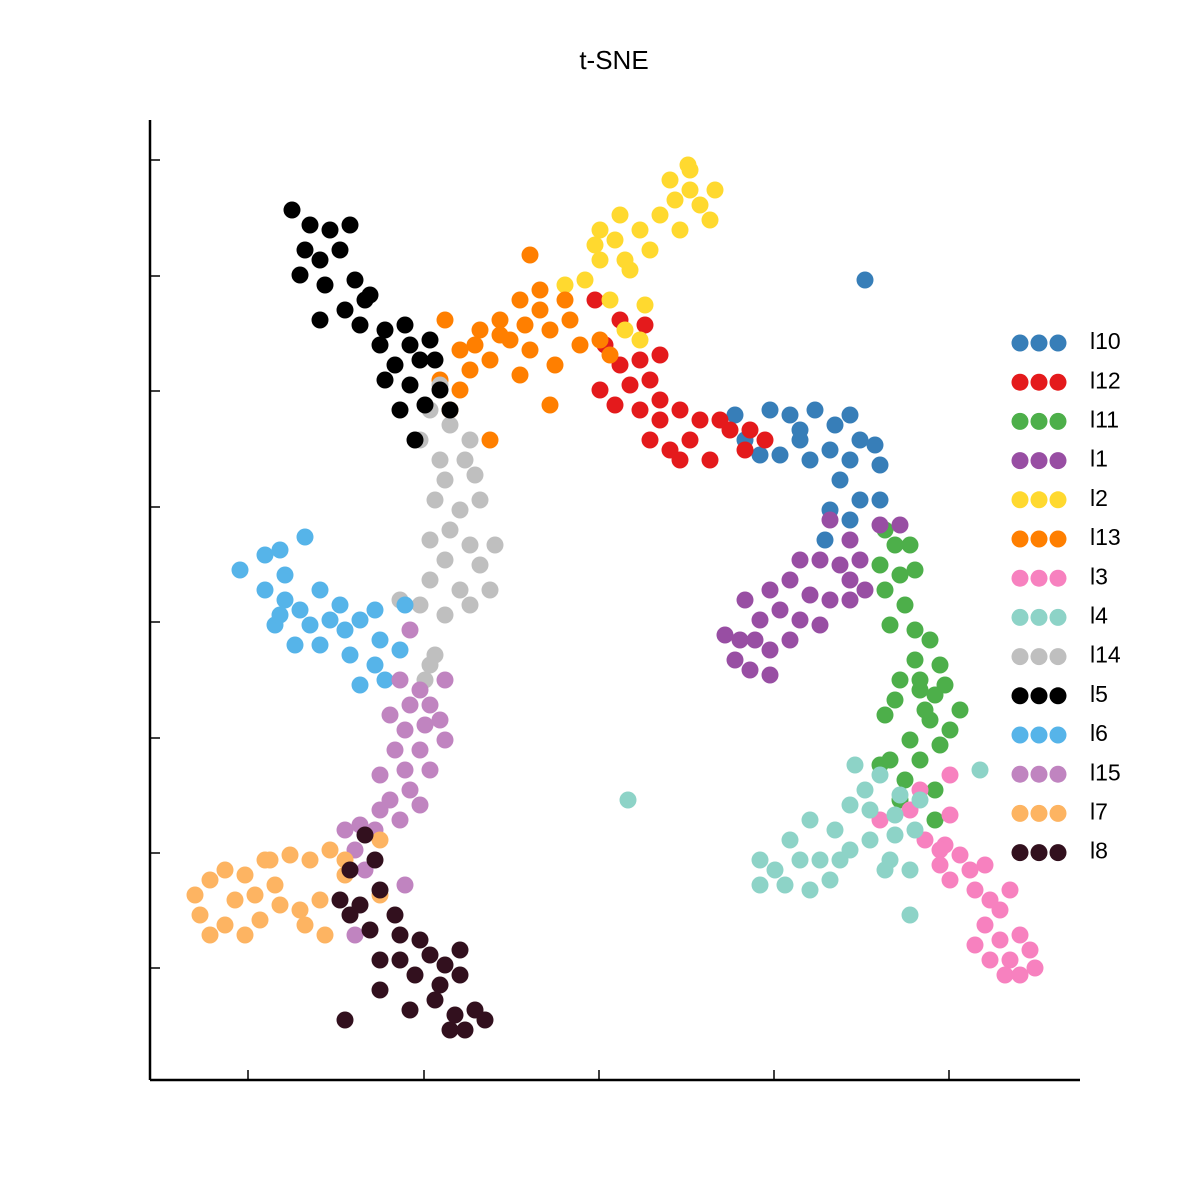 The height and width of the screenshot is (1200, 1200). I want to click on legend-label: l8, so click(1099, 851).